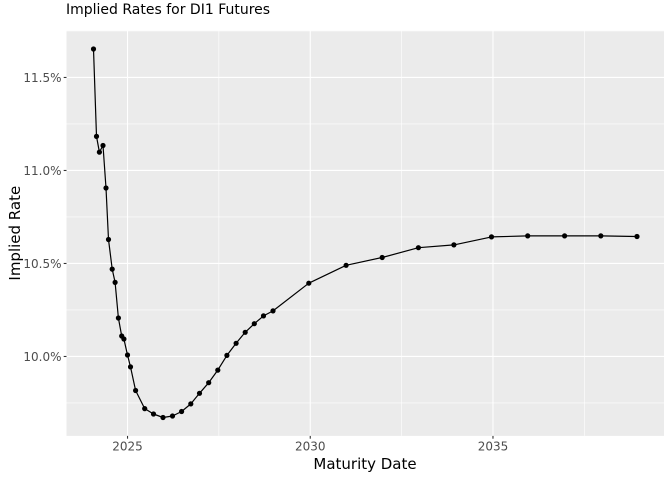 This screenshot has width=672, height=480. Describe the element at coordinates (42, 78) in the screenshot. I see `y-tick-label: 11.5%` at that location.